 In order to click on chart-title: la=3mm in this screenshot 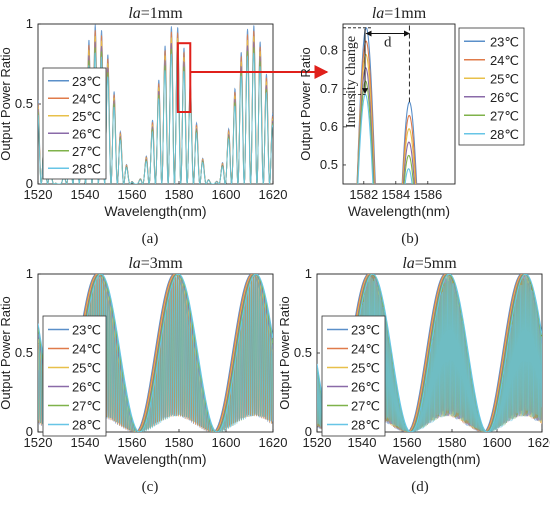, I will do `click(155, 263)`.